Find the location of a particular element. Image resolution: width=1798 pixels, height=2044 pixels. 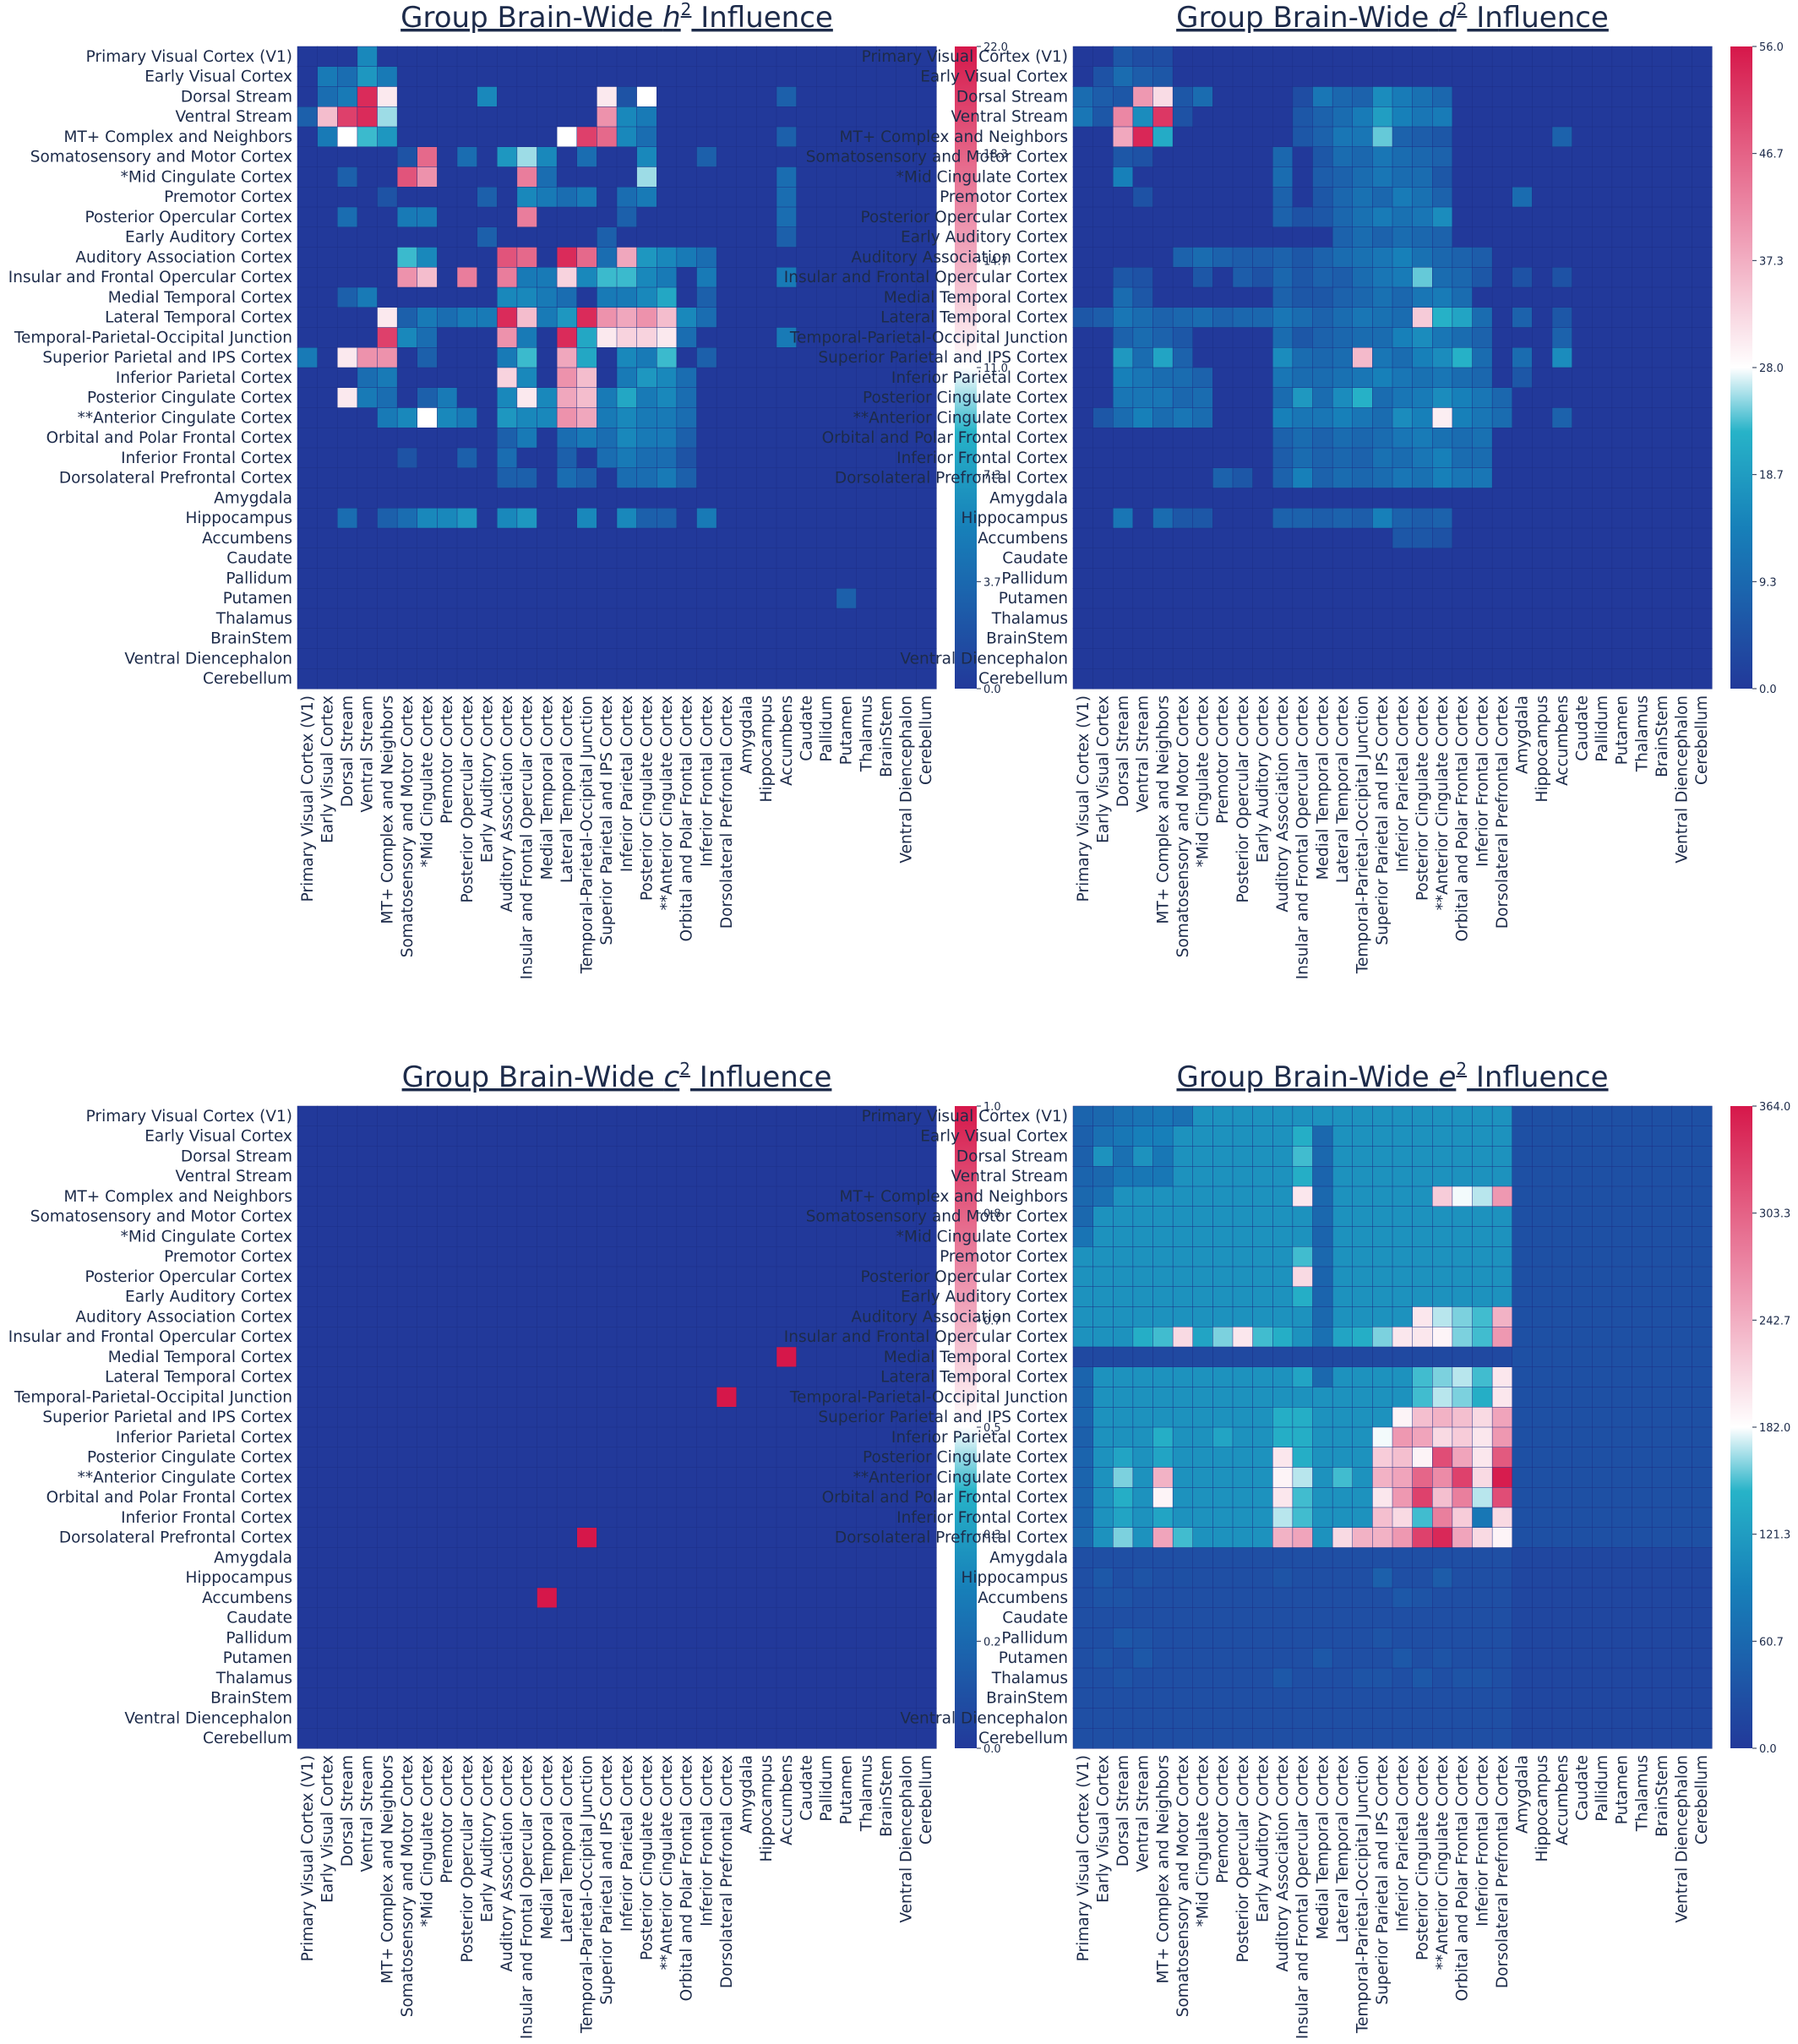

column-label: Thalamus is located at coordinates (866, 1793).